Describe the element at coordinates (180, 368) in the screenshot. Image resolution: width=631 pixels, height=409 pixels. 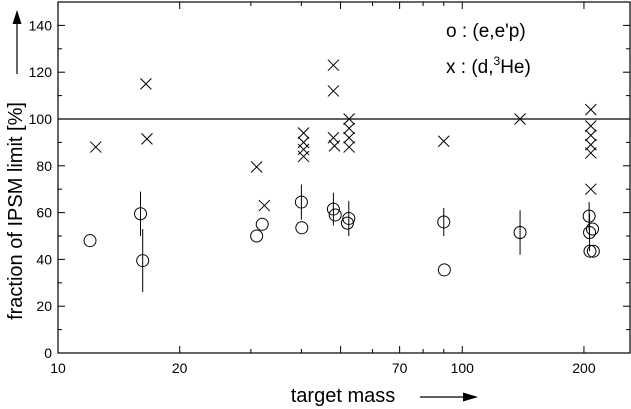
I see `x-tick-label: 20` at that location.